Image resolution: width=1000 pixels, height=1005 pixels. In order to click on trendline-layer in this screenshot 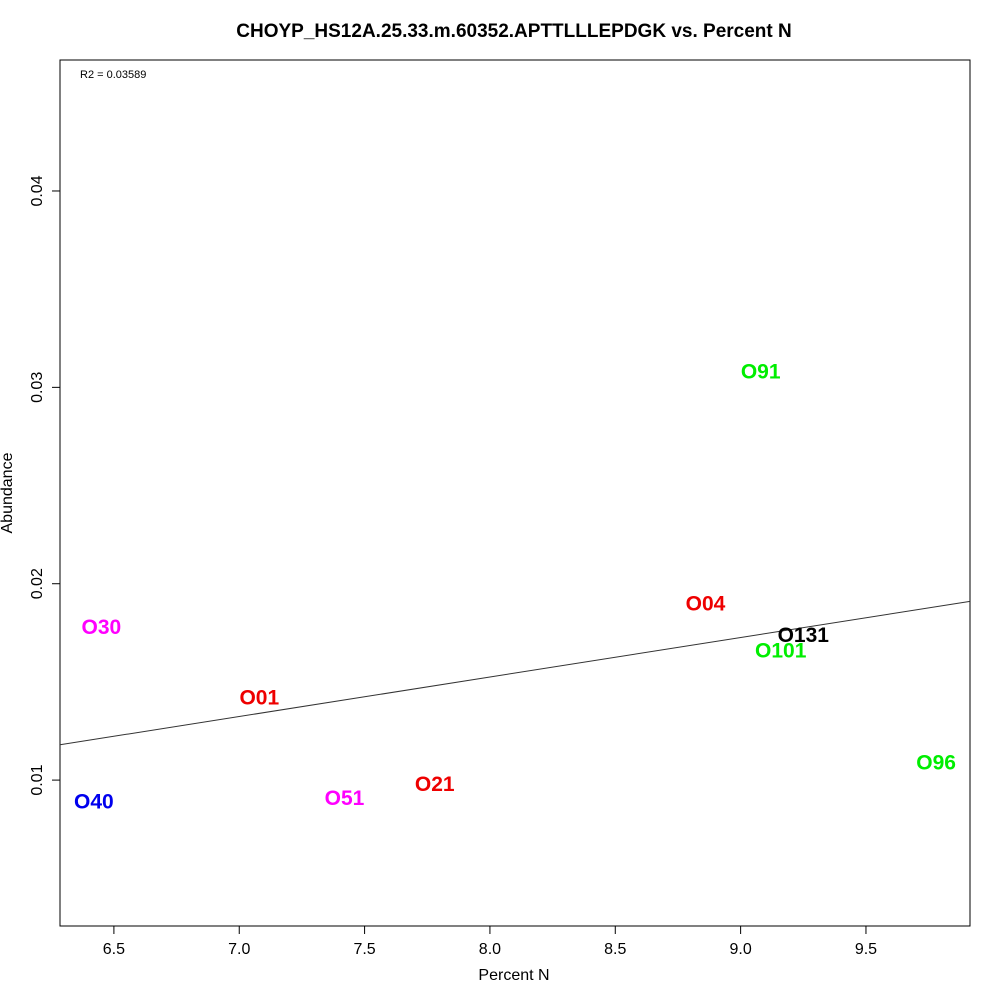, I will do `click(515, 673)`.